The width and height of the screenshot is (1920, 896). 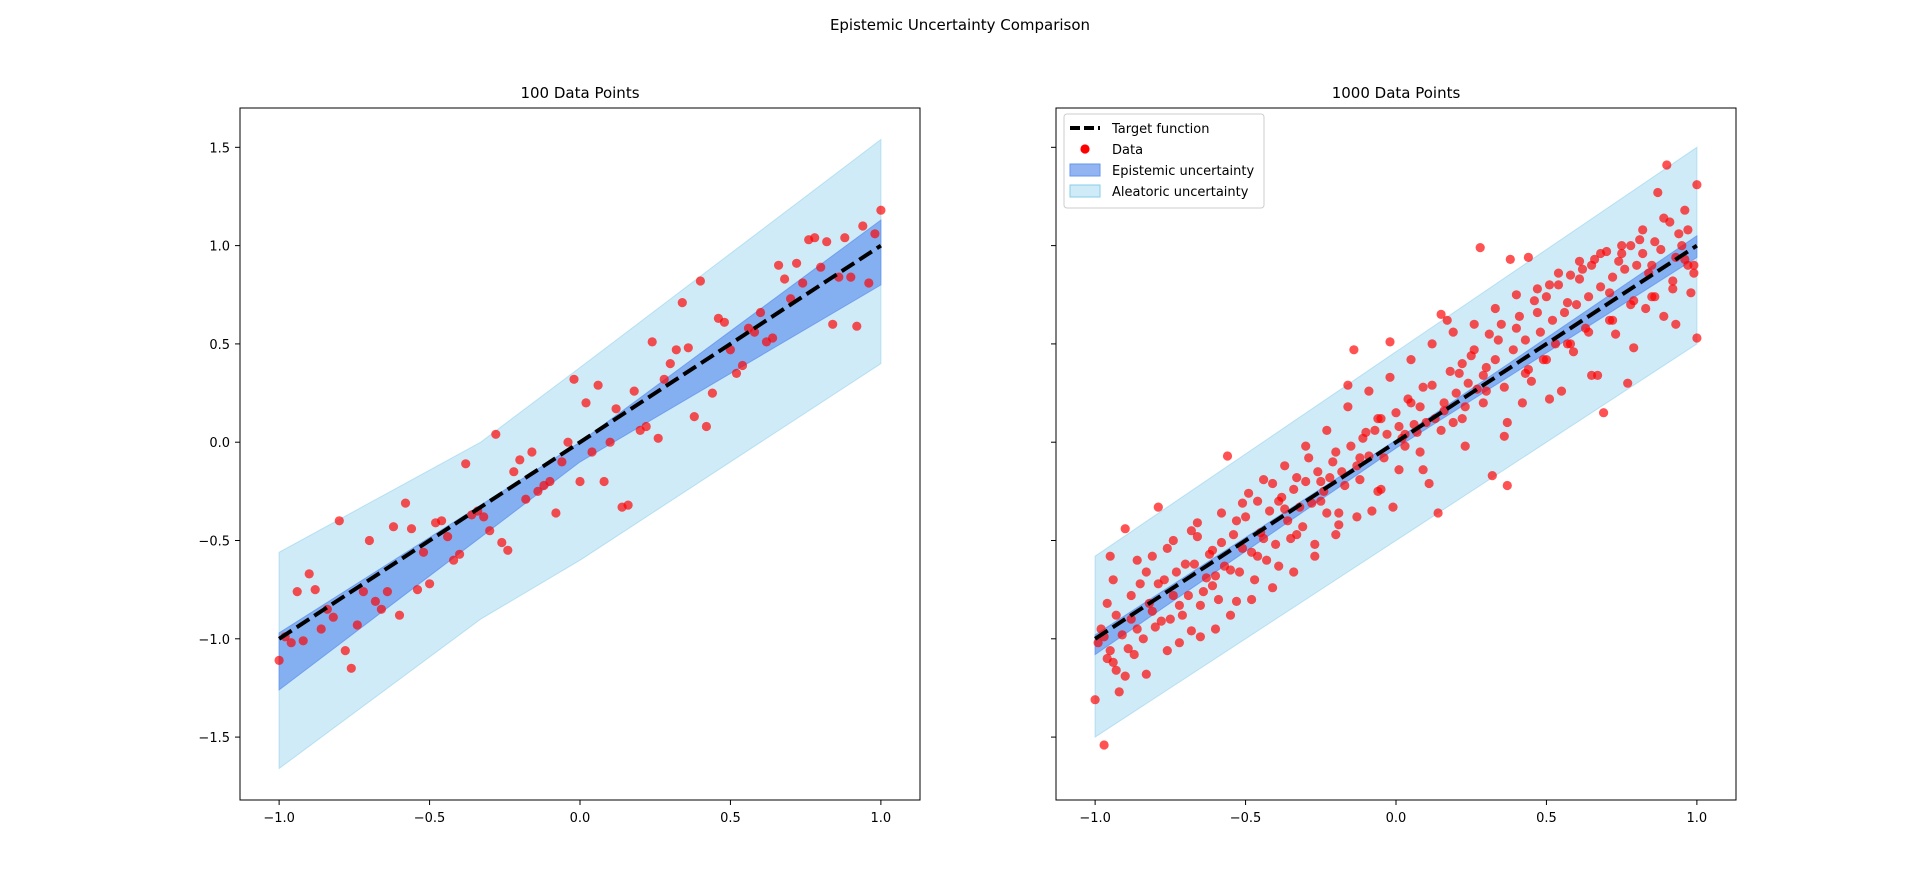 I want to click on x-tick-label: 0.0, so click(x=1396, y=818).